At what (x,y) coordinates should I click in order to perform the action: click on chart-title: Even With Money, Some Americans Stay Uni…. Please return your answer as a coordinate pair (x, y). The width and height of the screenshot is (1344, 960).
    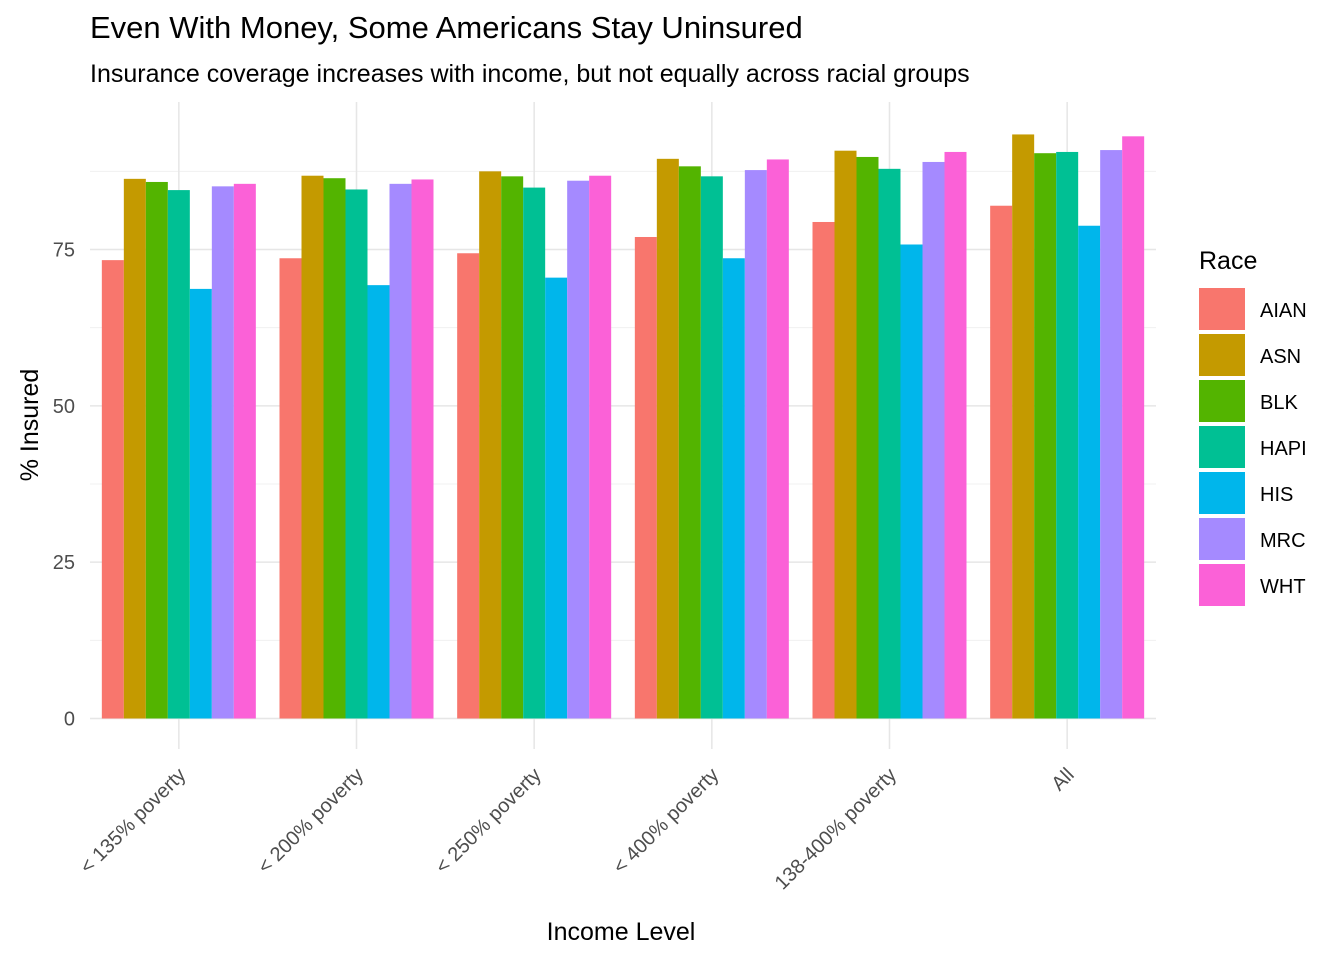
    Looking at the image, I should click on (446, 27).